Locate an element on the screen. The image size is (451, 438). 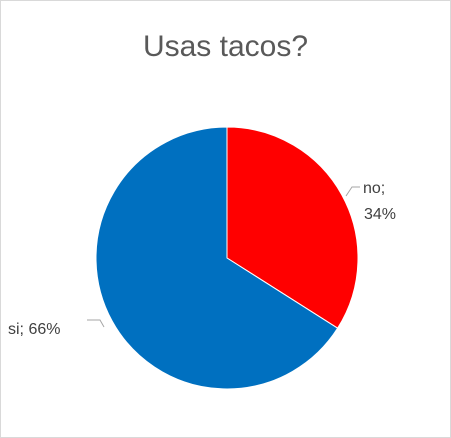
chart-title: Usas tacos? is located at coordinates (225, 46).